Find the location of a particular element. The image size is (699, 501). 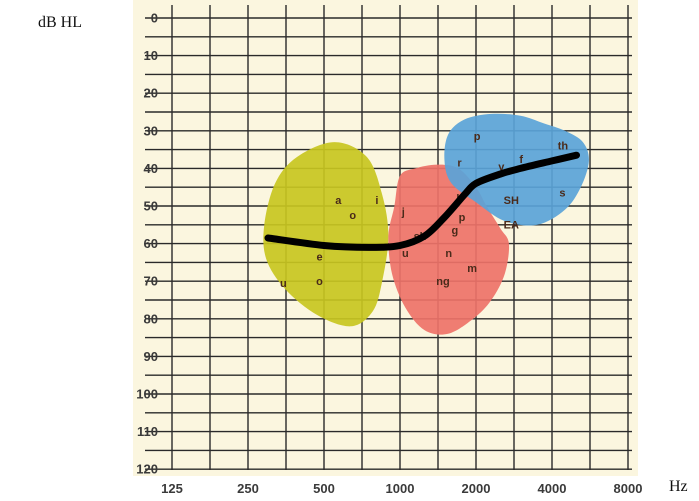

y-tick-label: 60 is located at coordinates (151, 243).